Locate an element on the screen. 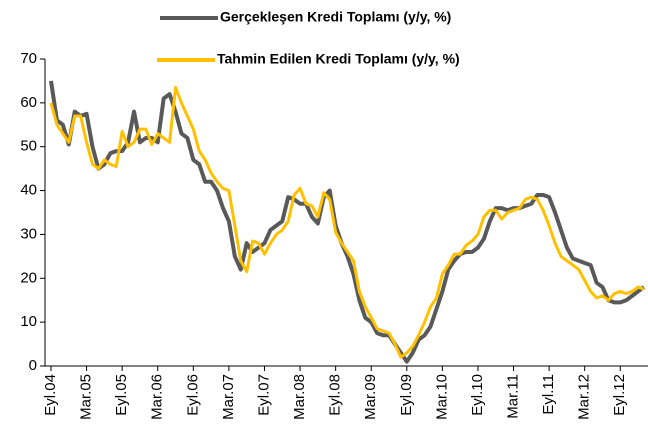  x-tick-label: Mar.11 is located at coordinates (513, 396).